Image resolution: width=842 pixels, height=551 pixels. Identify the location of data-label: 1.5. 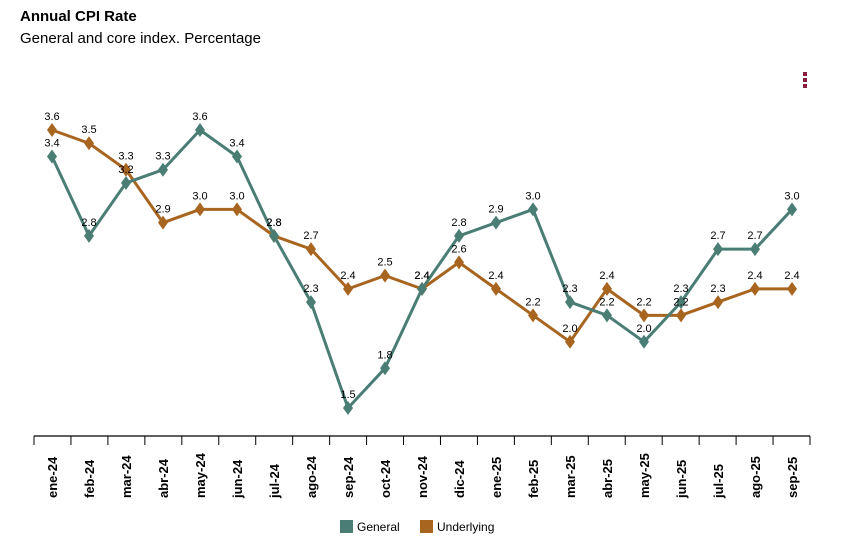
(347, 395).